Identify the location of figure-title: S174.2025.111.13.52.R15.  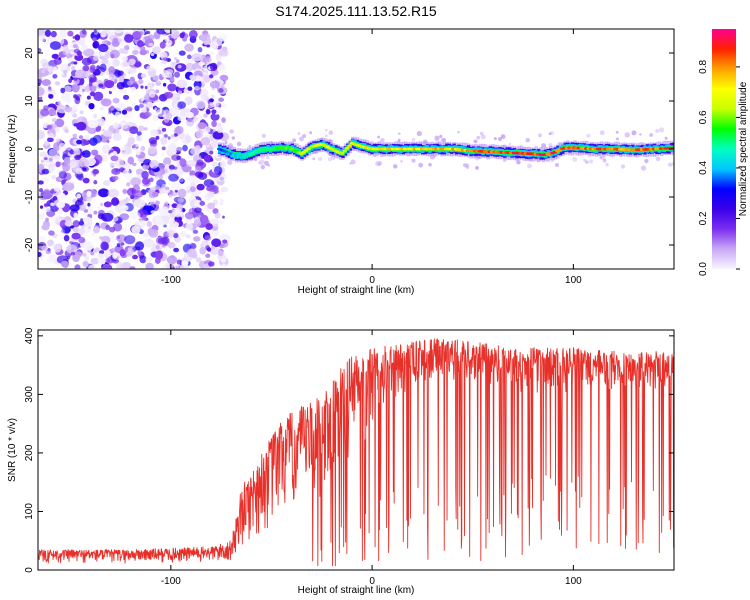
(356, 11).